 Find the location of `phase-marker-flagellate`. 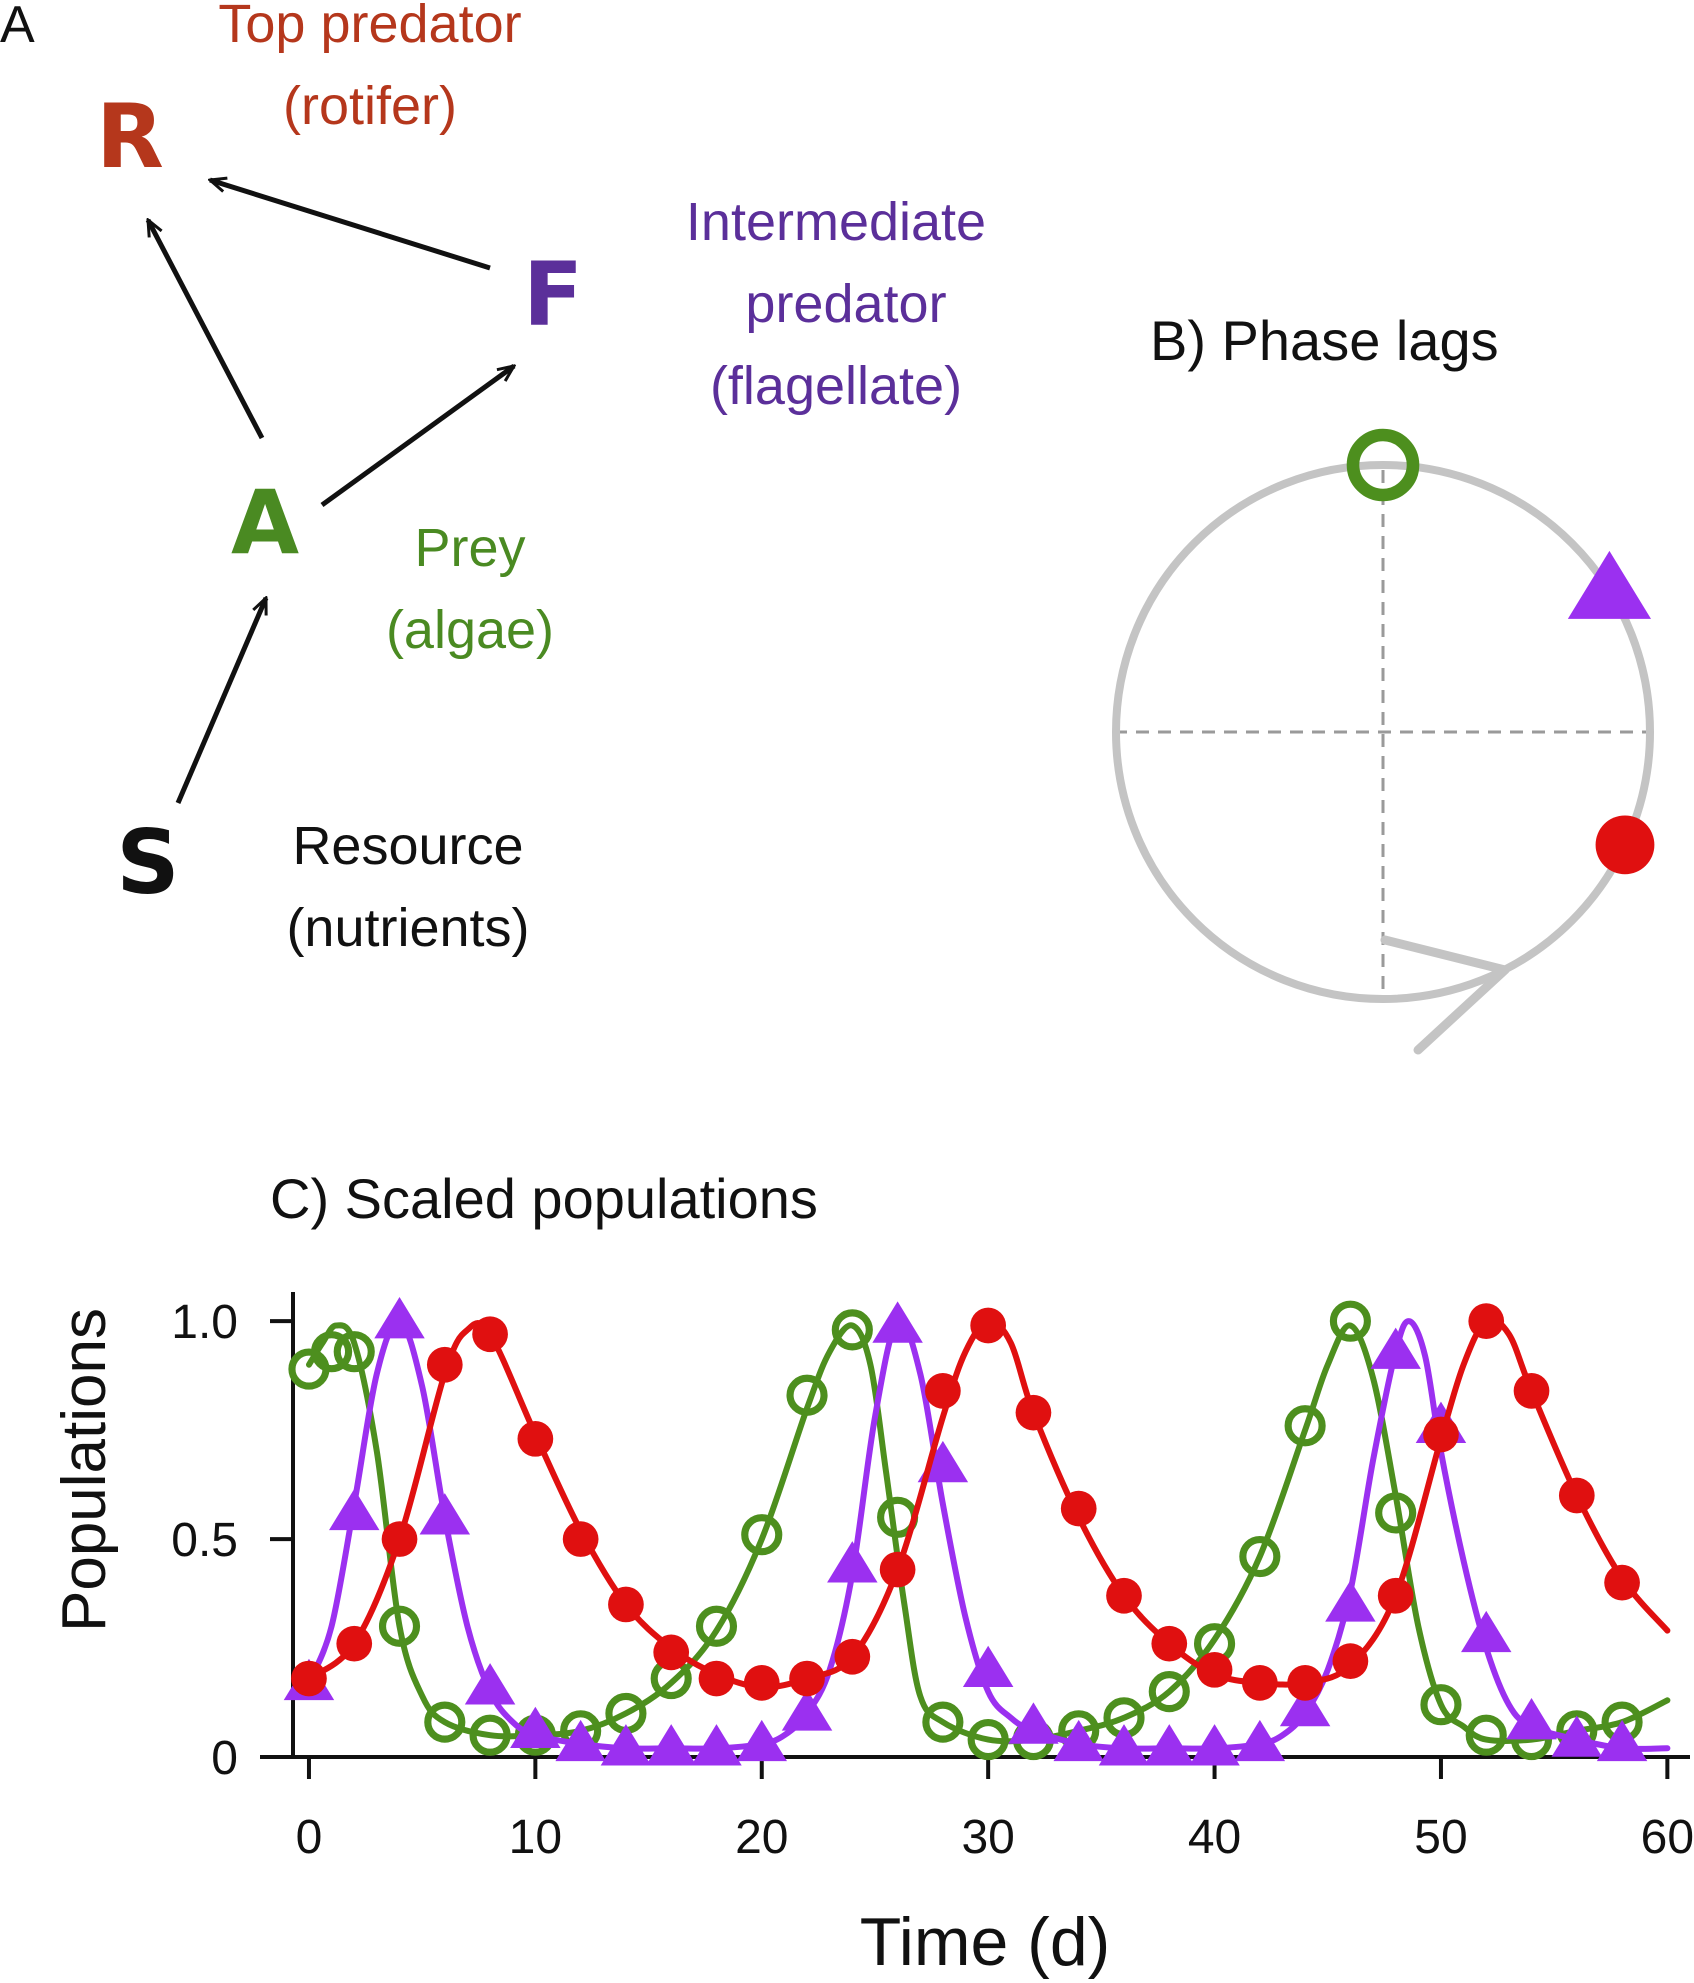

phase-marker-flagellate is located at coordinates (1609, 584).